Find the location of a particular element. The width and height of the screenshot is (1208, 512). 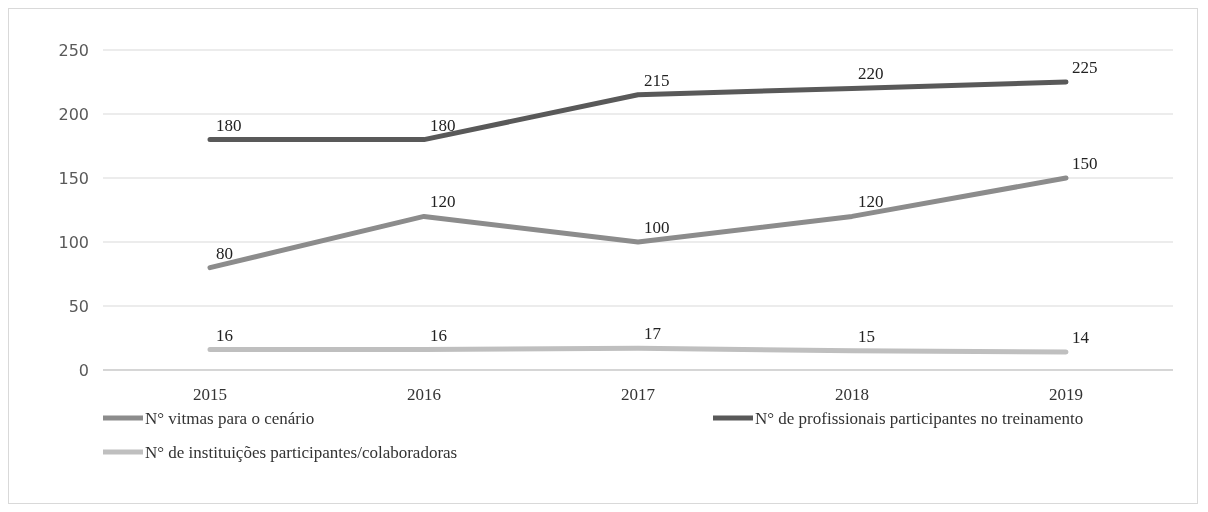

data-label: 14 is located at coordinates (1081, 338).